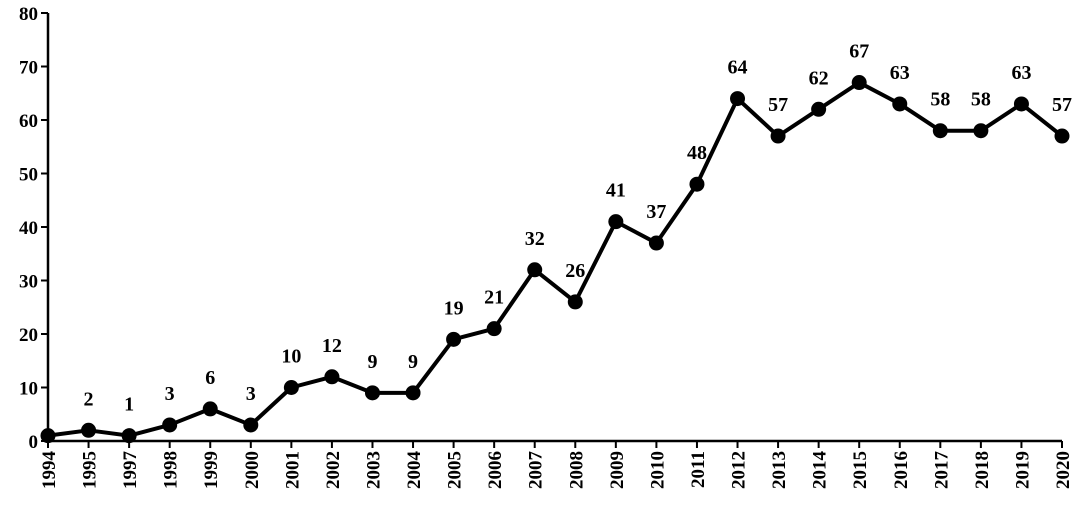 The height and width of the screenshot is (515, 1084). I want to click on x-tick-label: 2018, so click(982, 470).